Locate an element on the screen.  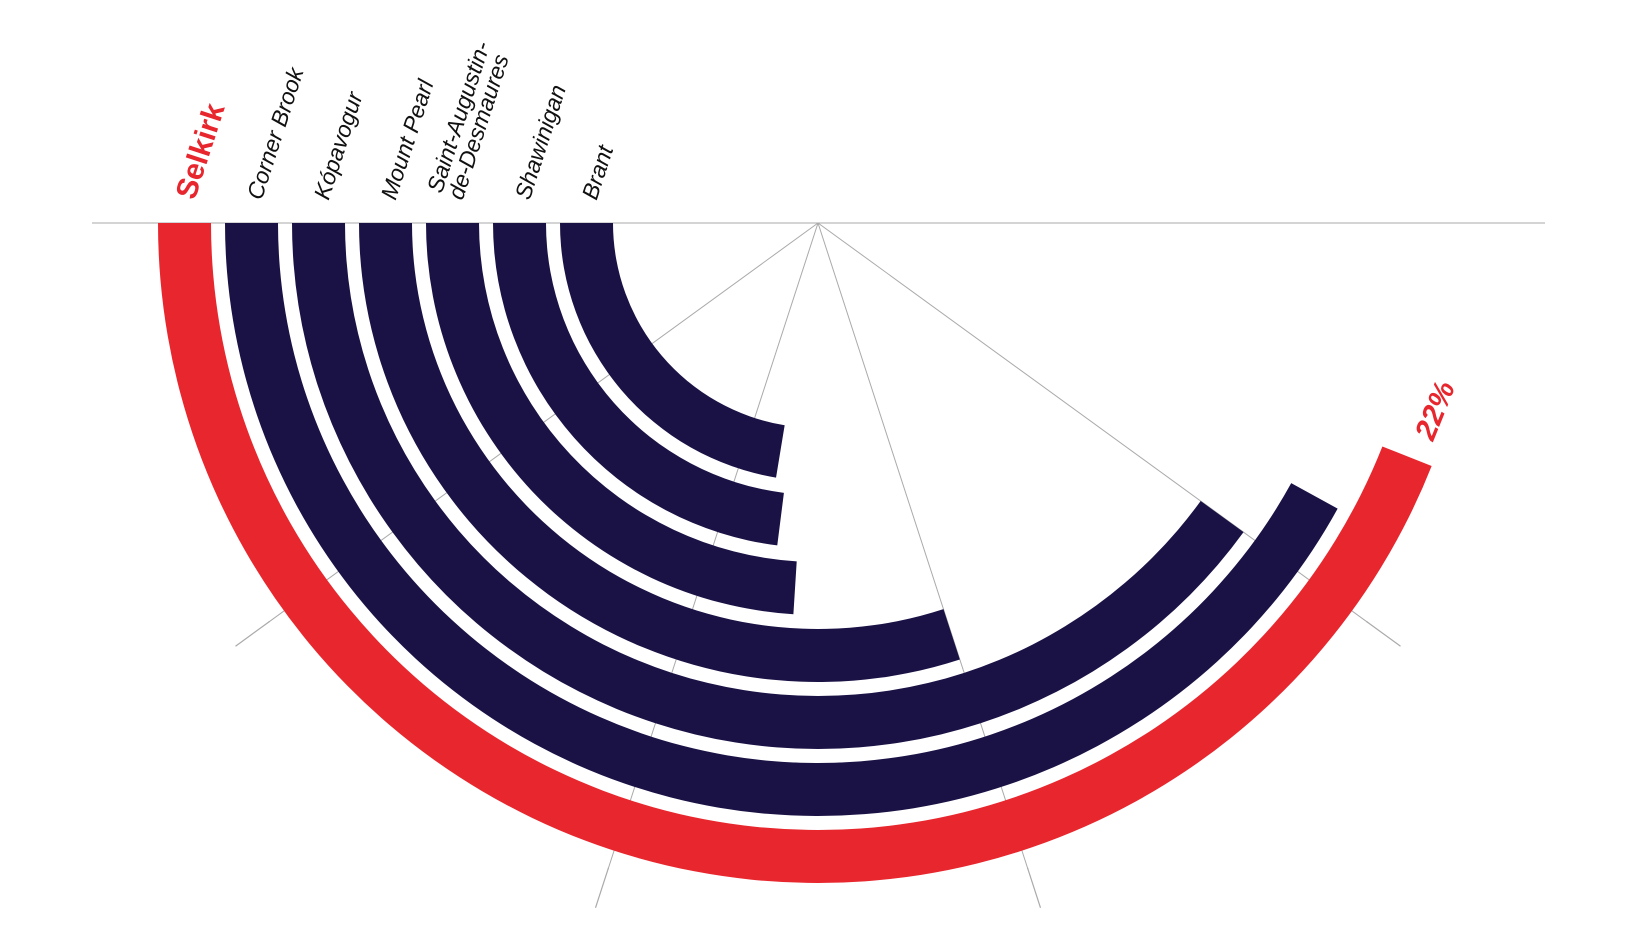
category-label-group: Brant is located at coordinates (598, 172).